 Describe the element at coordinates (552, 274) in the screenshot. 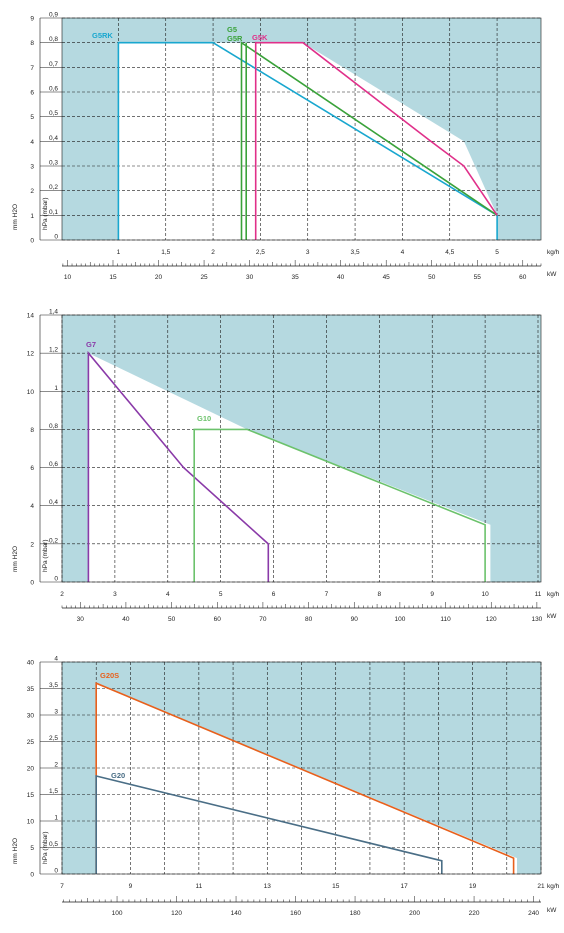

I see `chart1-x2label: kW` at that location.